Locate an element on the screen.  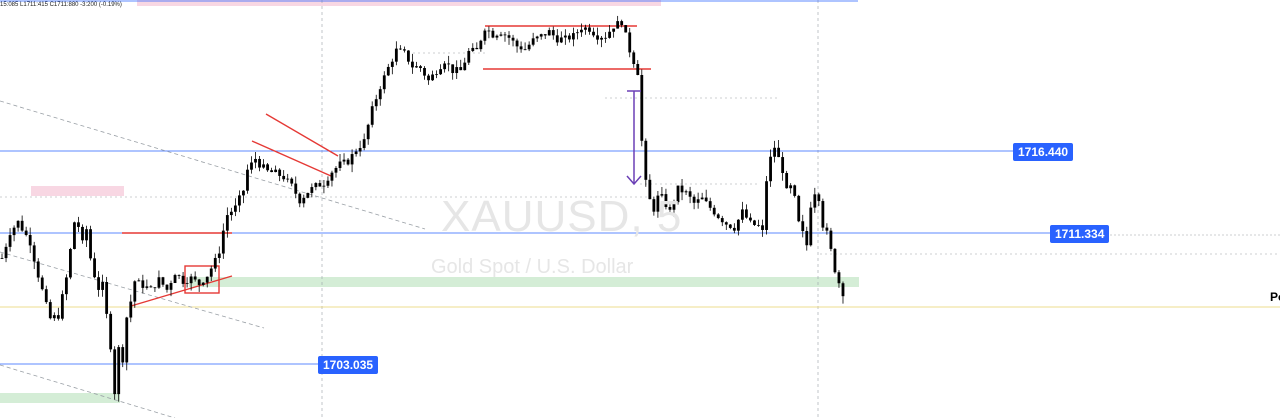
red-highlight-box is located at coordinates (202, 279).